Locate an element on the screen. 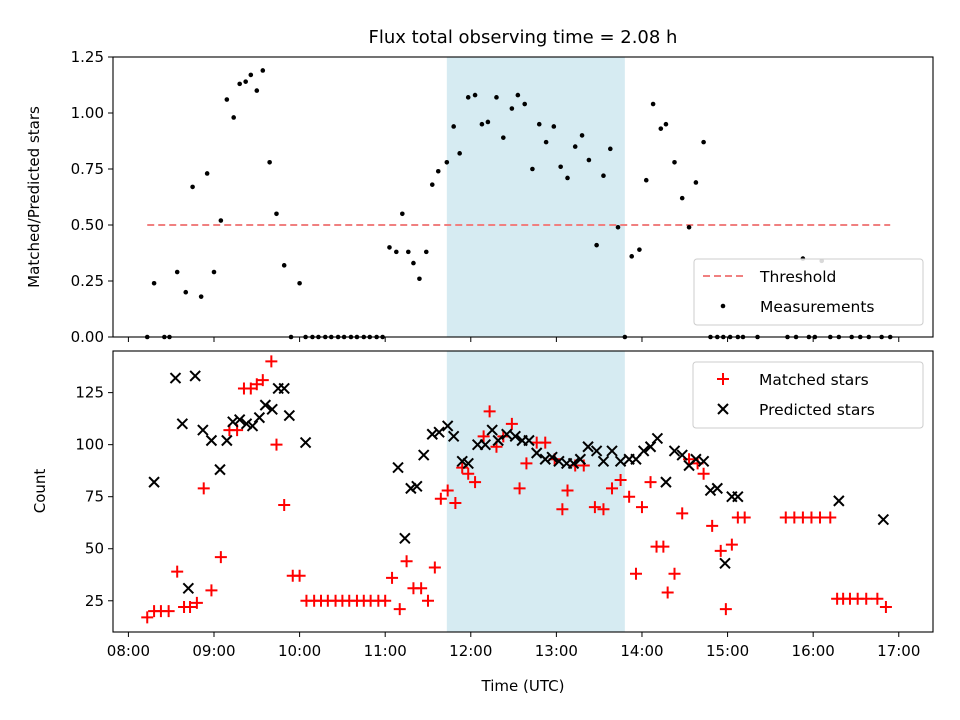 The width and height of the screenshot is (960, 720). legend-measurement-swatch is located at coordinates (723, 306).